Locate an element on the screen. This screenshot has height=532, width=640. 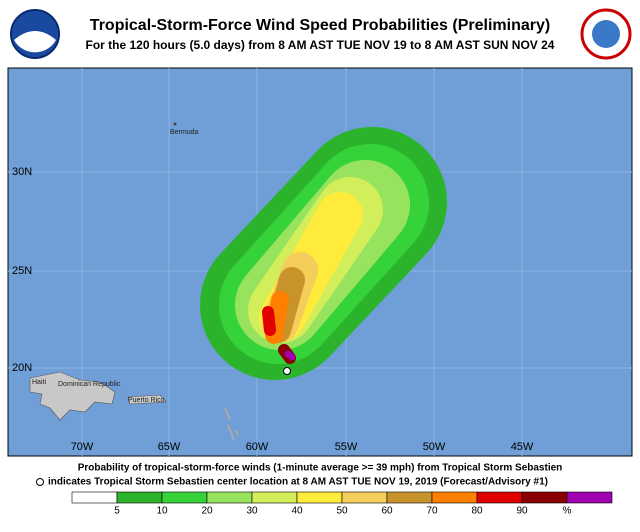
lon-label: 45W is located at coordinates (522, 447).